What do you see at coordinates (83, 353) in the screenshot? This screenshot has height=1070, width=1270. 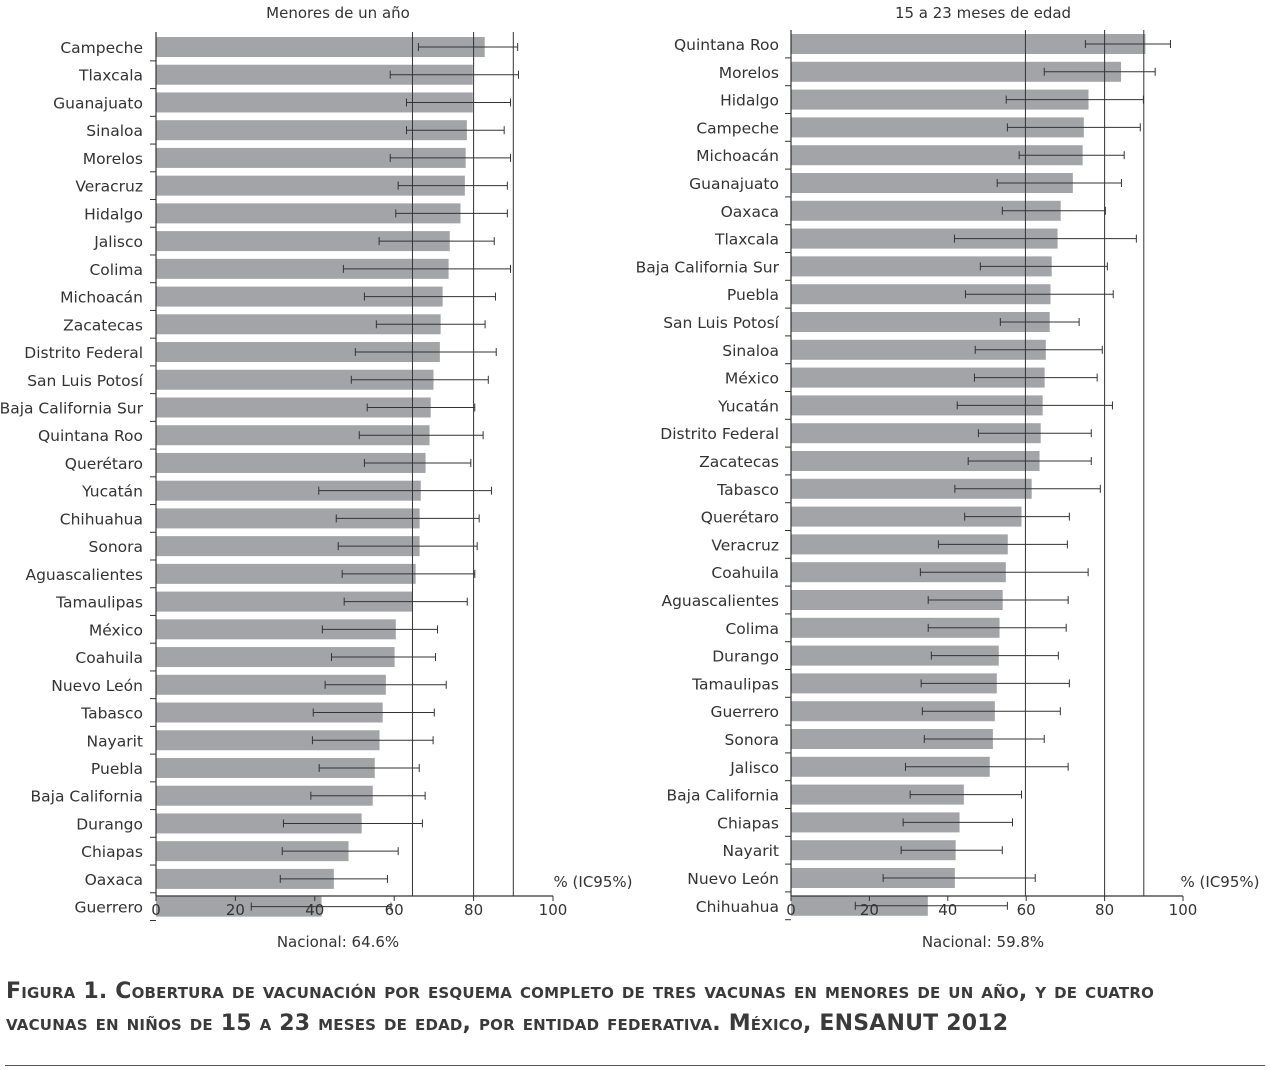 I see `category-label: Distrito Federal` at bounding box center [83, 353].